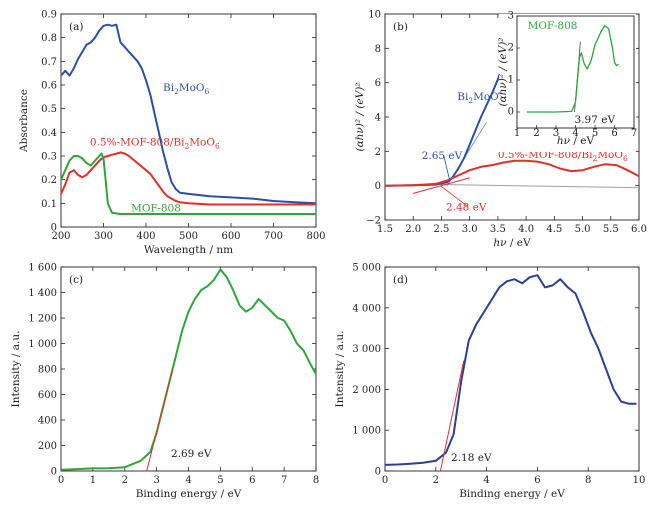  I want to click on x-tick-label: 7, so click(284, 480).